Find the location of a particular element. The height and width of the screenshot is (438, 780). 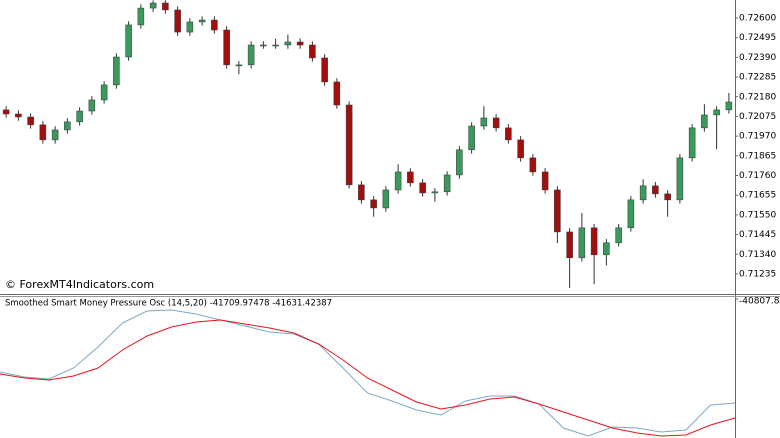

y-tick-label: 0.72075 is located at coordinates (757, 117).